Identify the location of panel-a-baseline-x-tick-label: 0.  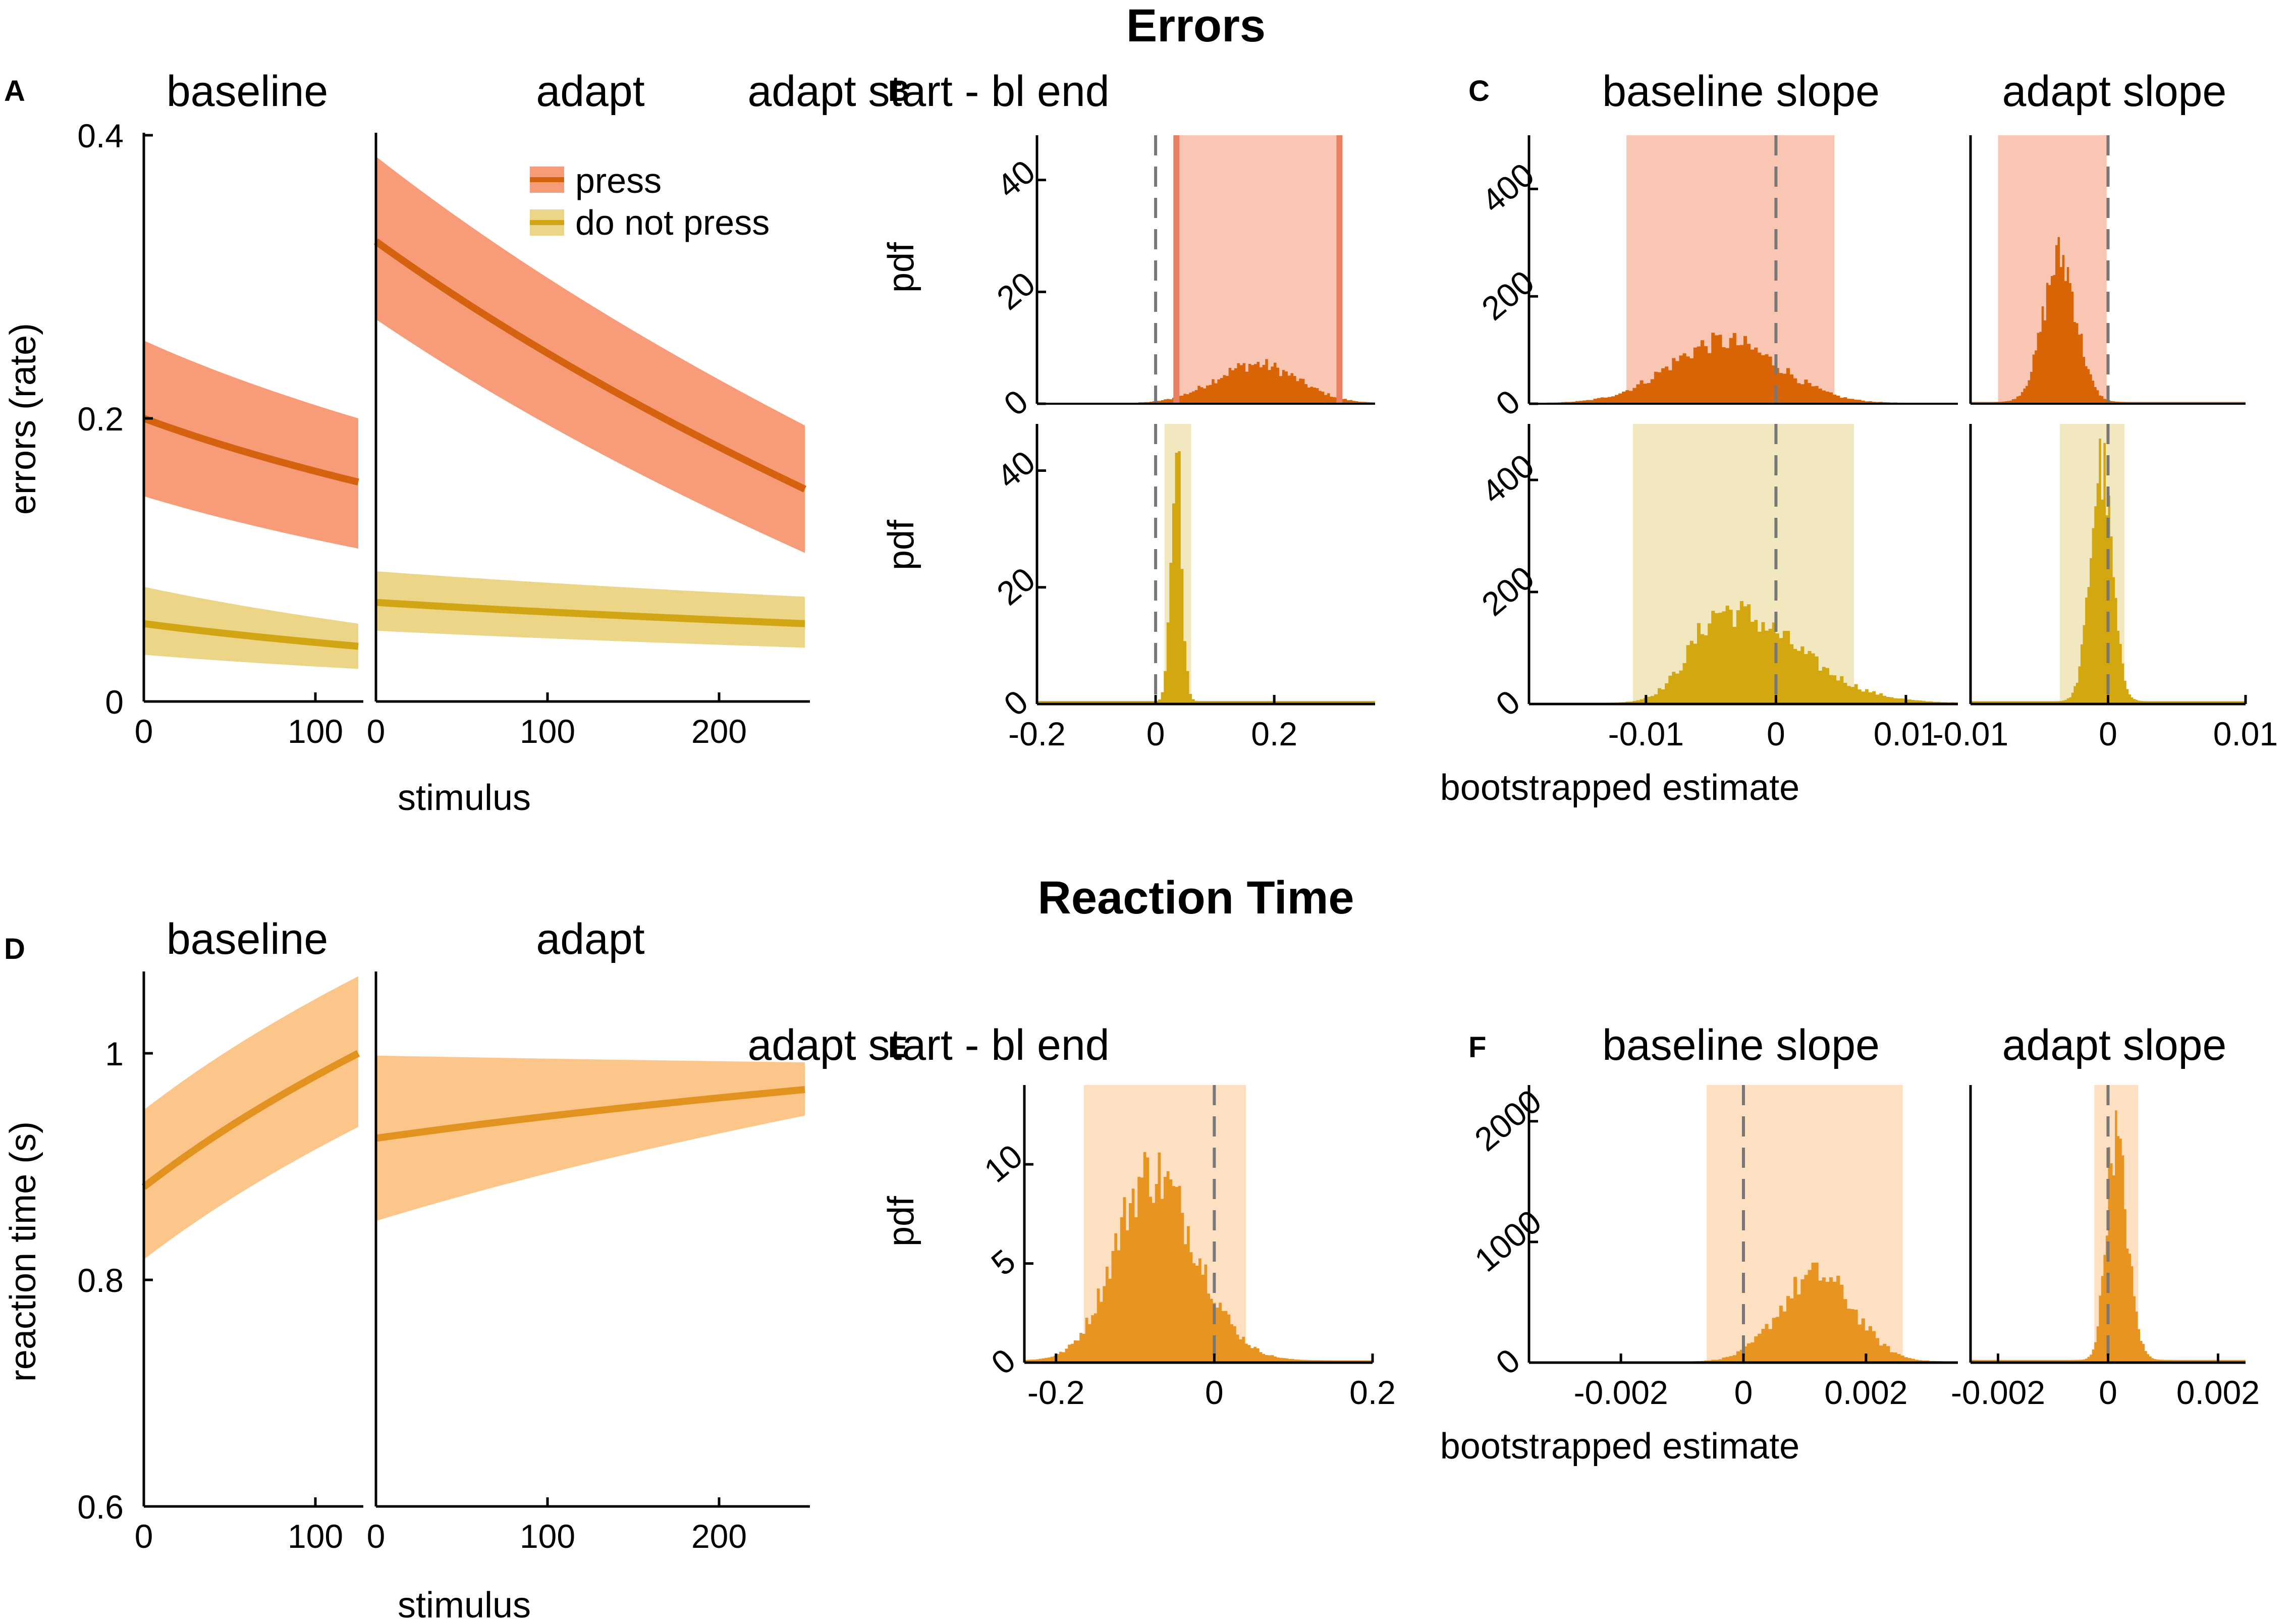
(144, 731).